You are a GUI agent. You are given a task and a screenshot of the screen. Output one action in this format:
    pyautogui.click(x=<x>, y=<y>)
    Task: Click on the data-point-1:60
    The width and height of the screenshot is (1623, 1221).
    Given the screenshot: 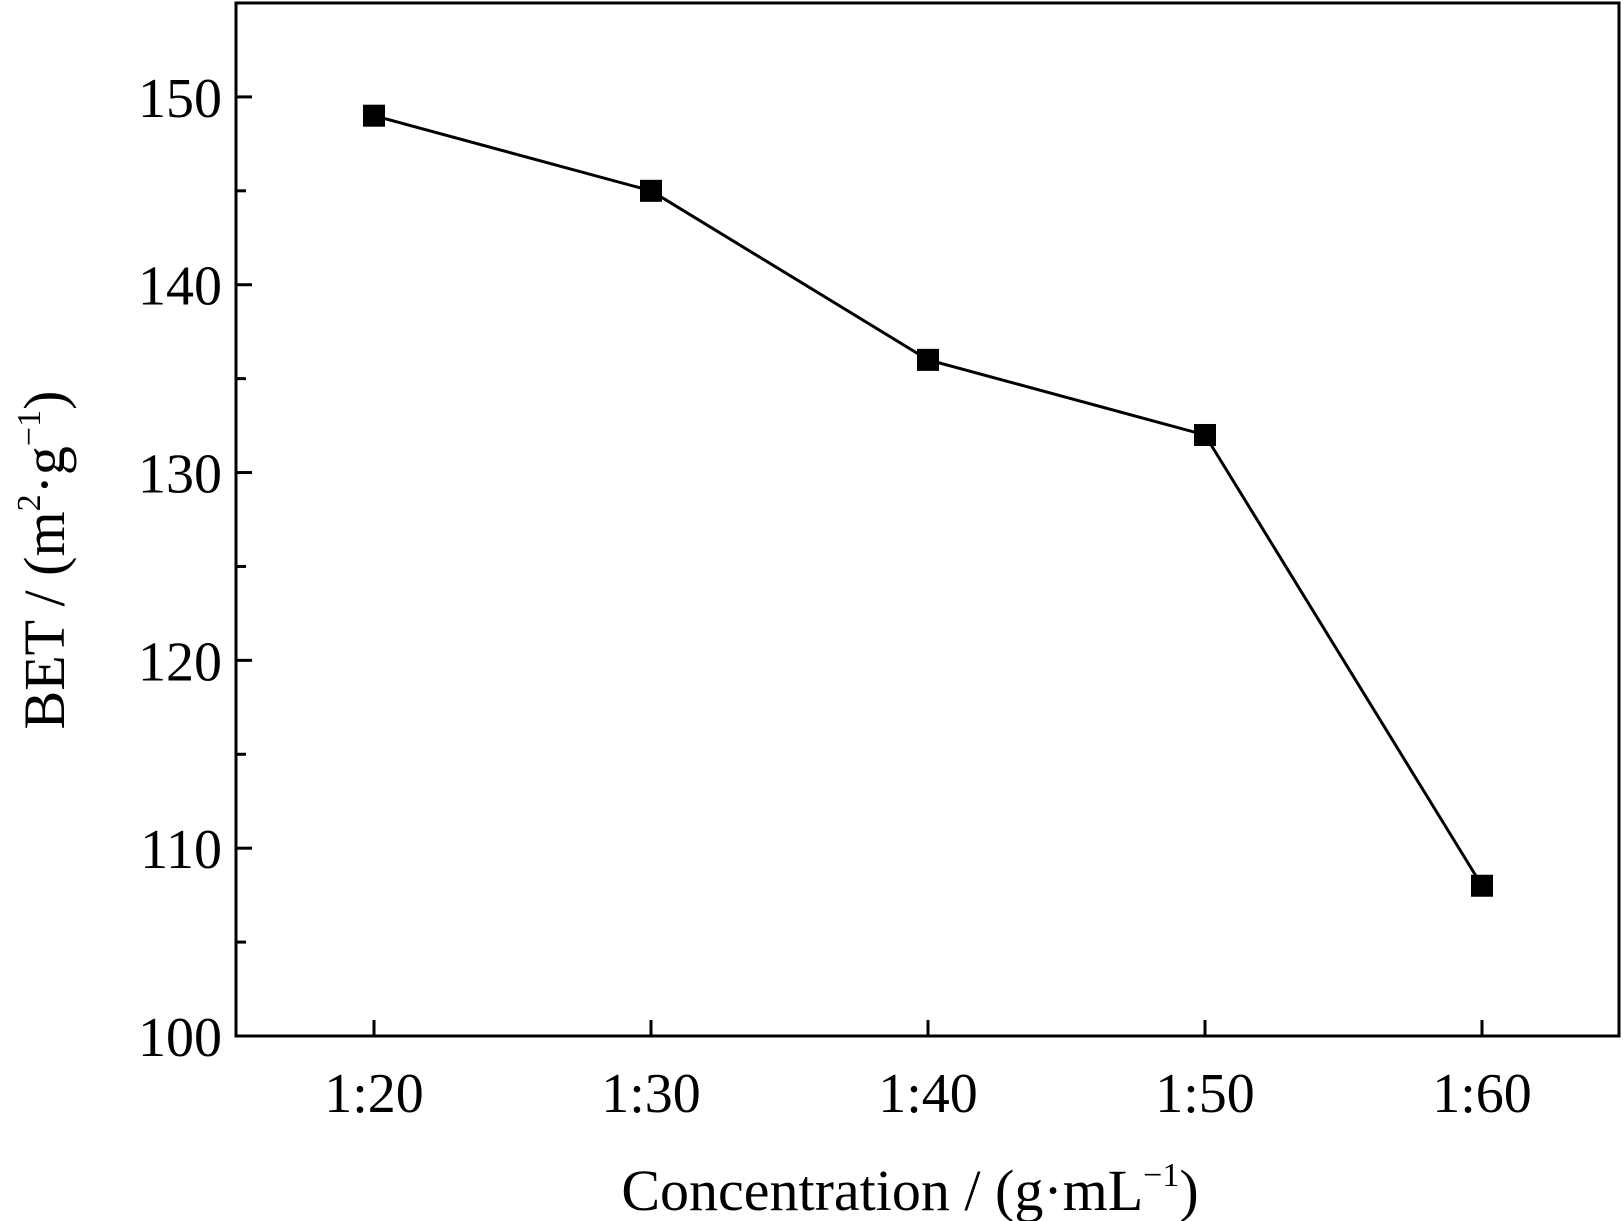 What is the action you would take?
    pyautogui.click(x=1482, y=885)
    